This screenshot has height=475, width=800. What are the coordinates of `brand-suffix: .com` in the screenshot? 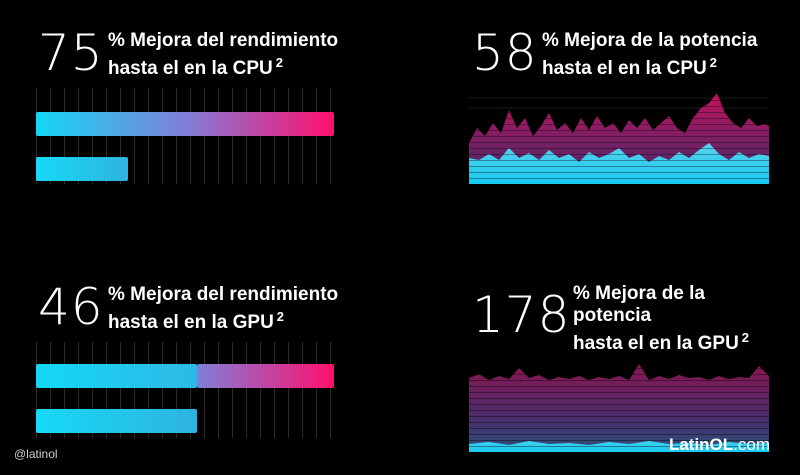 It's located at (751, 444).